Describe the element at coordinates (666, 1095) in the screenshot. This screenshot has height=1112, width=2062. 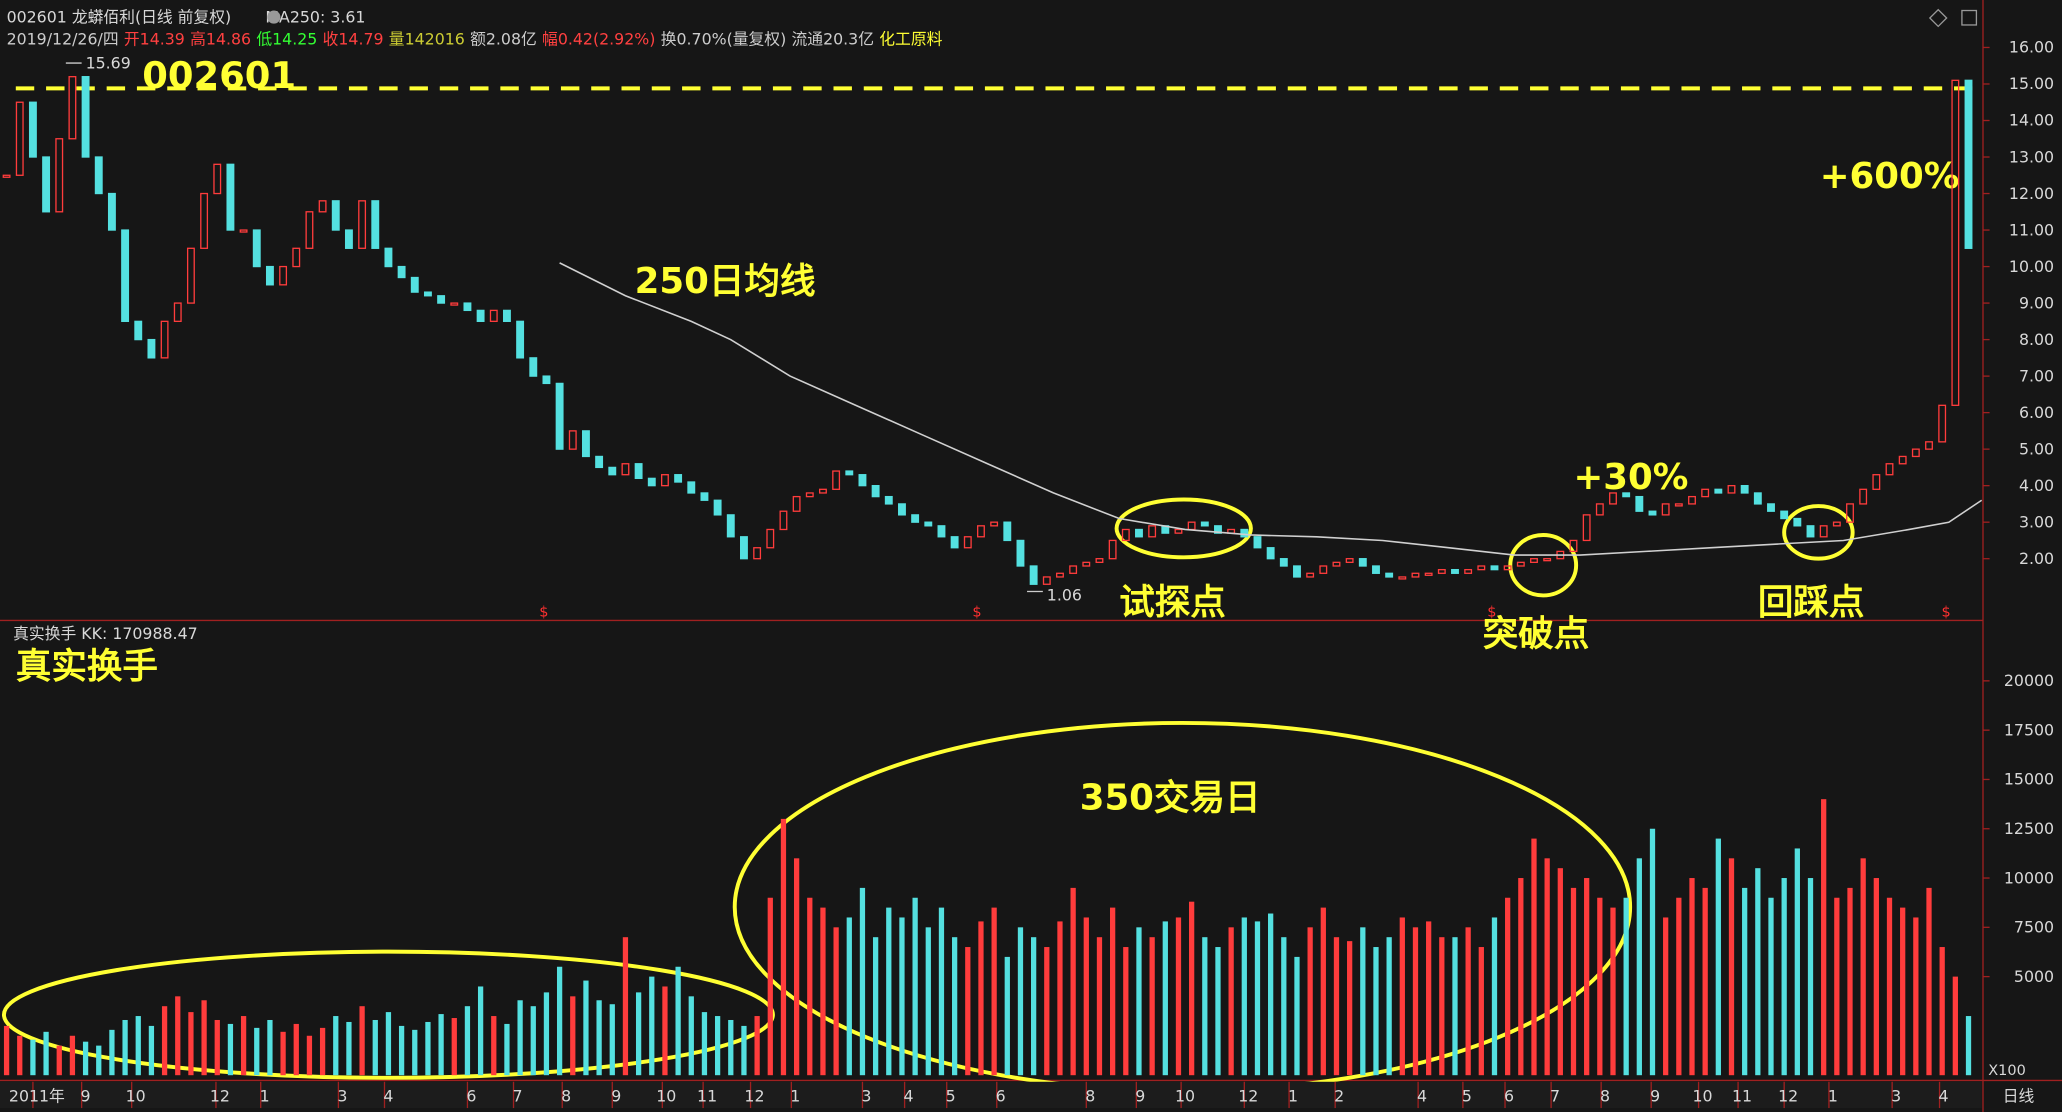
I see `x-tick-label: 10` at that location.